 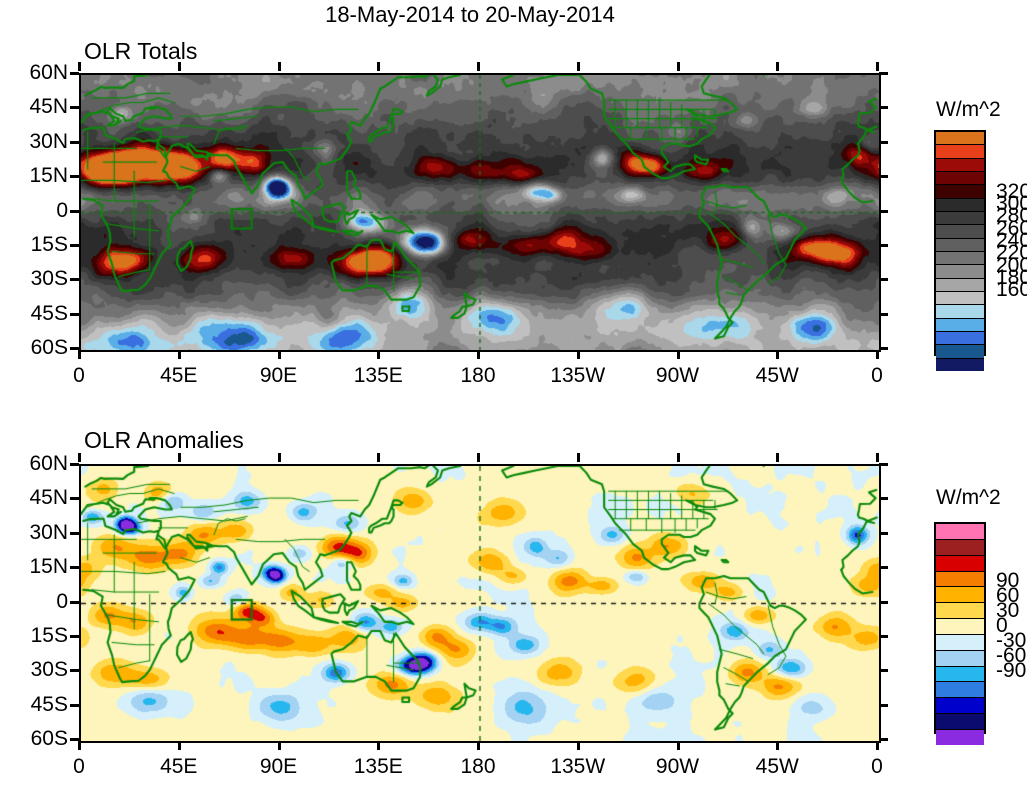 What do you see at coordinates (62, 601) in the screenshot?
I see `ytick-label-olr-anomalies-4: 0` at bounding box center [62, 601].